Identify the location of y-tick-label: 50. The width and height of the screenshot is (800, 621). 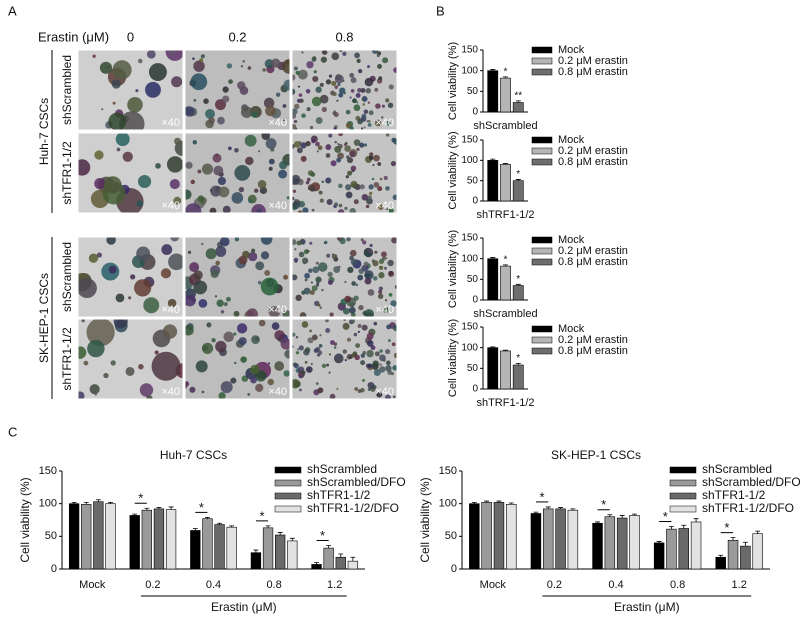
(473, 180).